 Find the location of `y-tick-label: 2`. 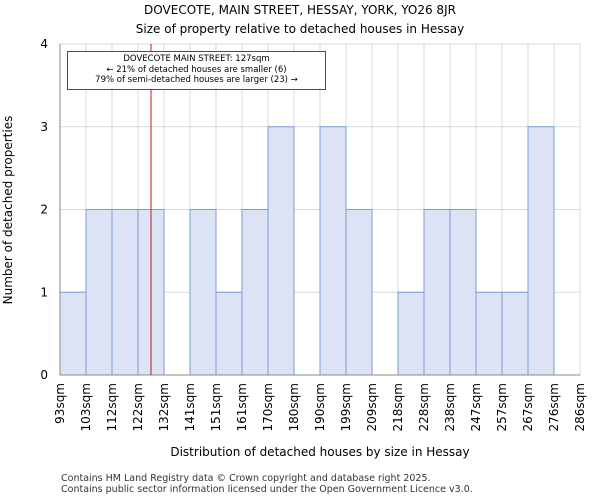

y-tick-label: 2 is located at coordinates (44, 210).